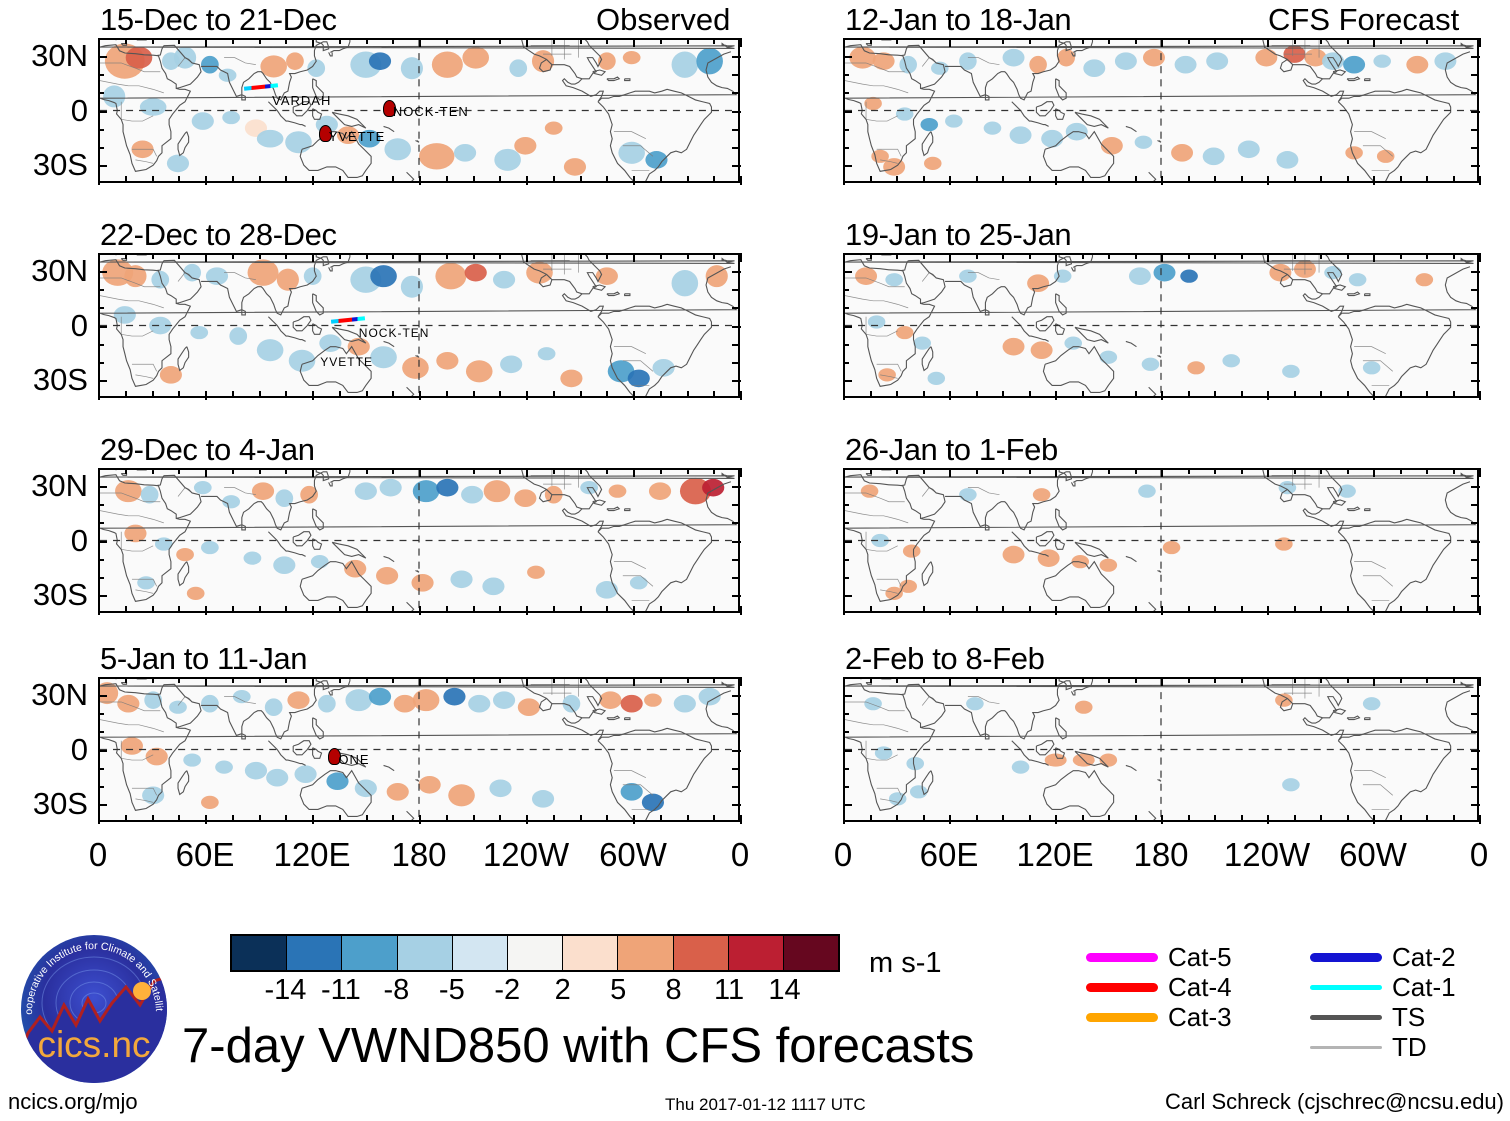 The image size is (1510, 1121). What do you see at coordinates (1200, 1017) in the screenshot?
I see `legend-label: Cat-3` at bounding box center [1200, 1017].